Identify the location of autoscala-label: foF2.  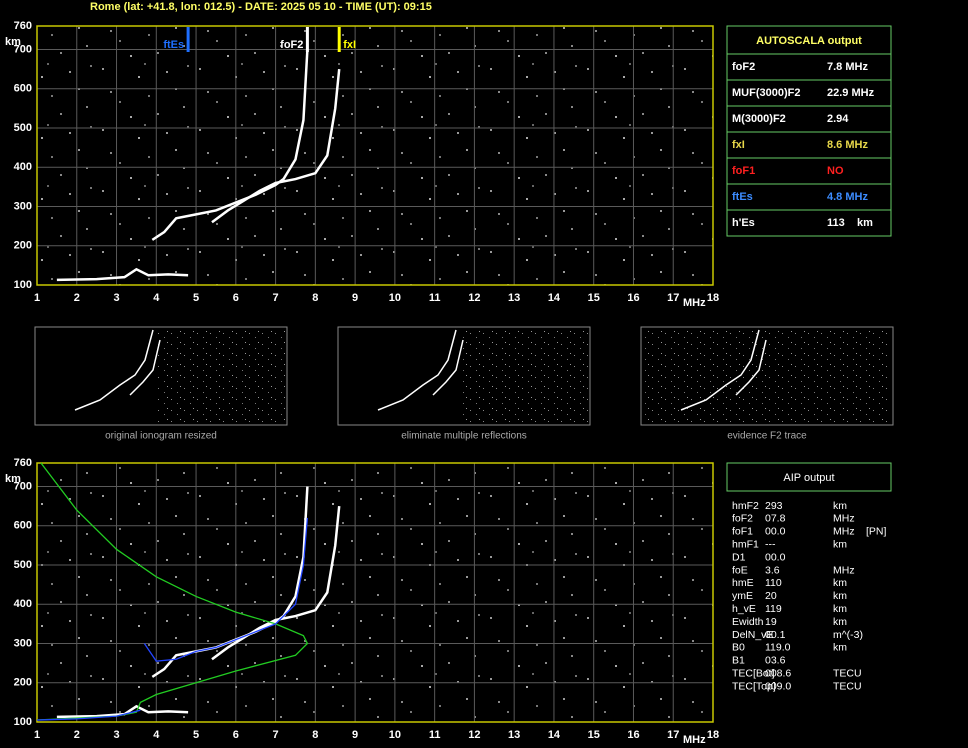
(743, 67).